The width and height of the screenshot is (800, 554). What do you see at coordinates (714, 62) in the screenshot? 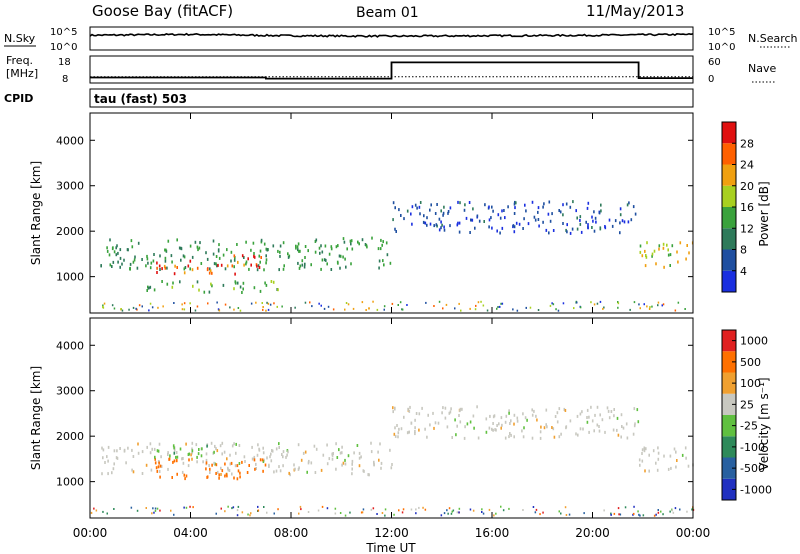
I see `nave-tick-high: 60` at bounding box center [714, 62].